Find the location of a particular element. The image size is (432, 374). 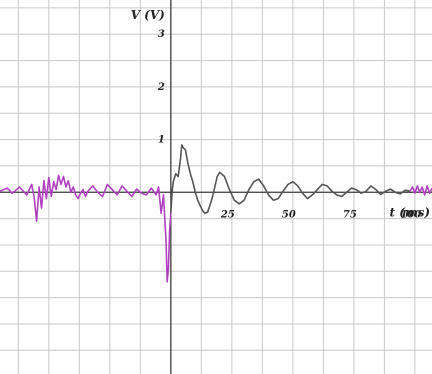

y-tick-label: 1 is located at coordinates (161, 140).